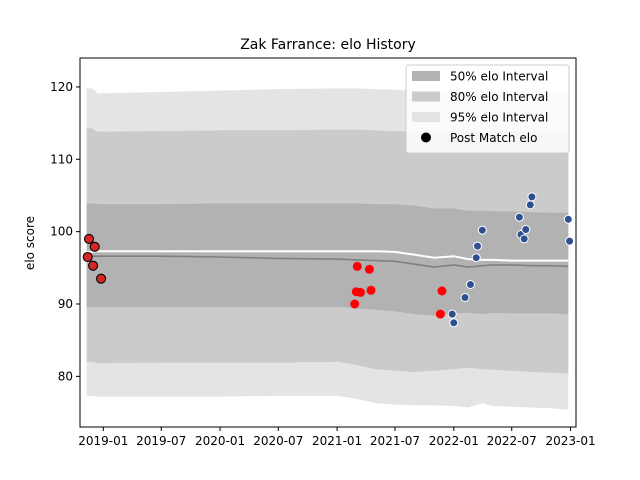  Describe the element at coordinates (327, 256) in the screenshot. I see `median-elo-line` at that location.